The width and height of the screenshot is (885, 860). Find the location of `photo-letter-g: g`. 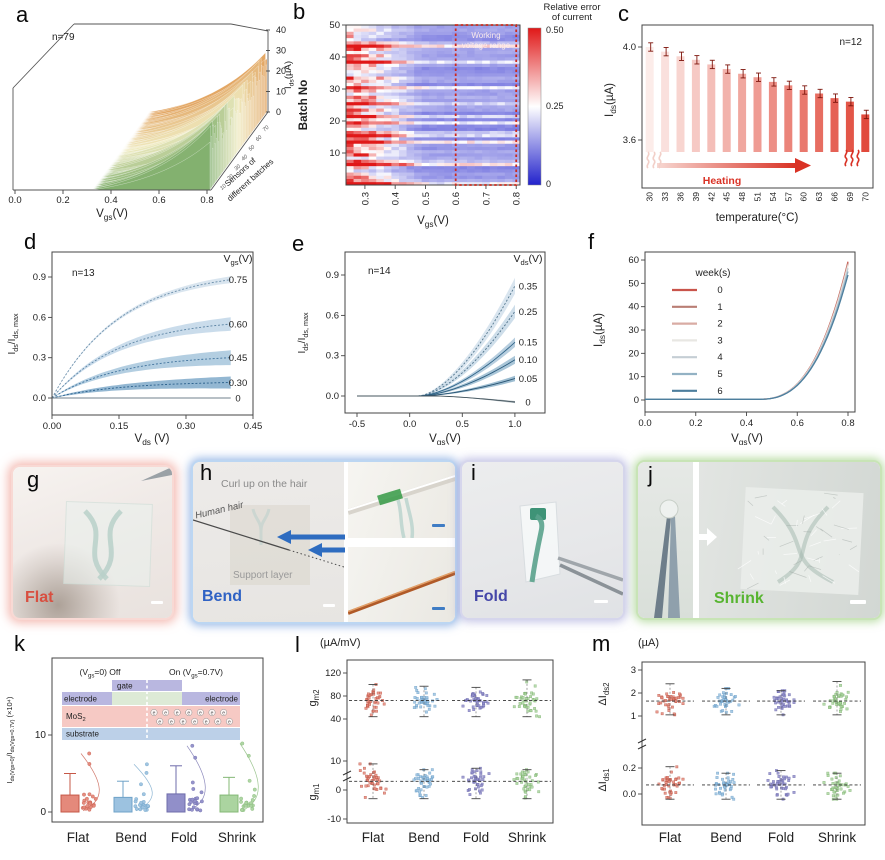

photo-letter-g: g is located at coordinates (33, 479).